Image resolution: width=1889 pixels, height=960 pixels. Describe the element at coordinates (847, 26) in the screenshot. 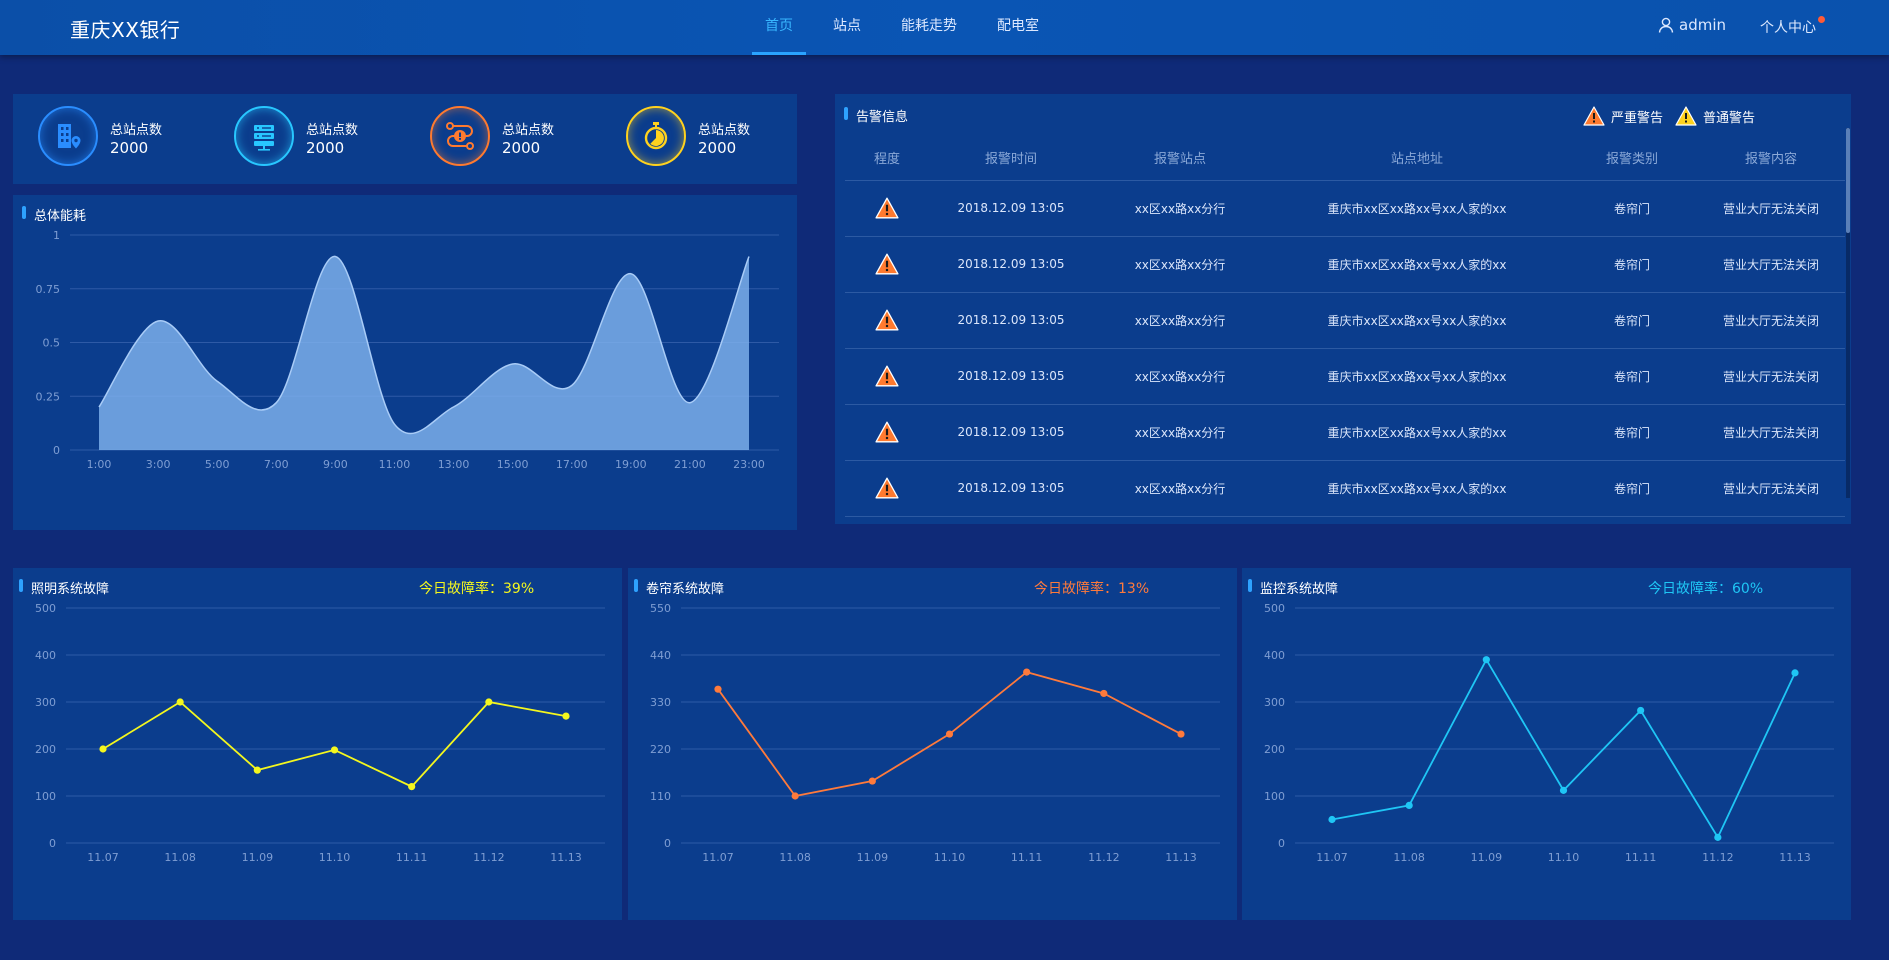

I see `nav-item-sites: 站点` at that location.